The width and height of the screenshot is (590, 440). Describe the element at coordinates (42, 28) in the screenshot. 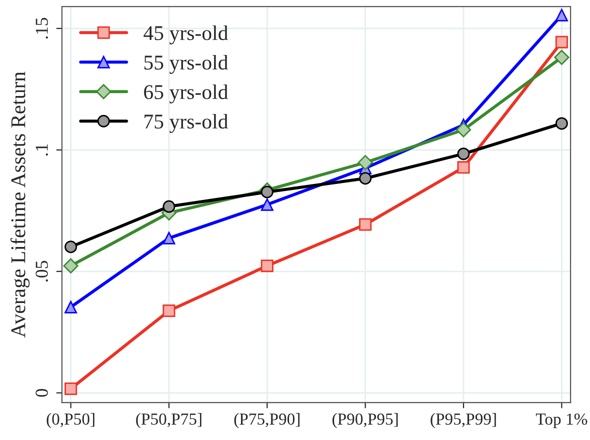

I see `y-tick-label: .15` at that location.